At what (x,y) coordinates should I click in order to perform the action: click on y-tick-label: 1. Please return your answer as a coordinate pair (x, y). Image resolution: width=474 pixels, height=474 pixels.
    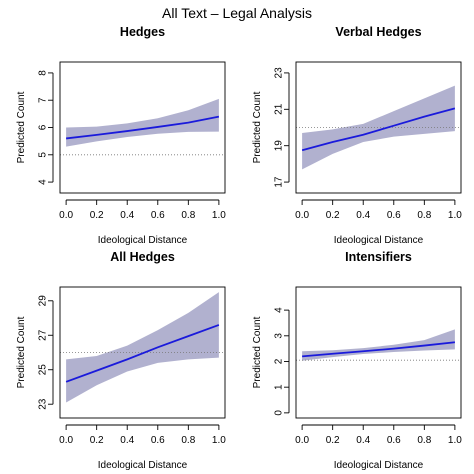
    Looking at the image, I should click on (279, 387).